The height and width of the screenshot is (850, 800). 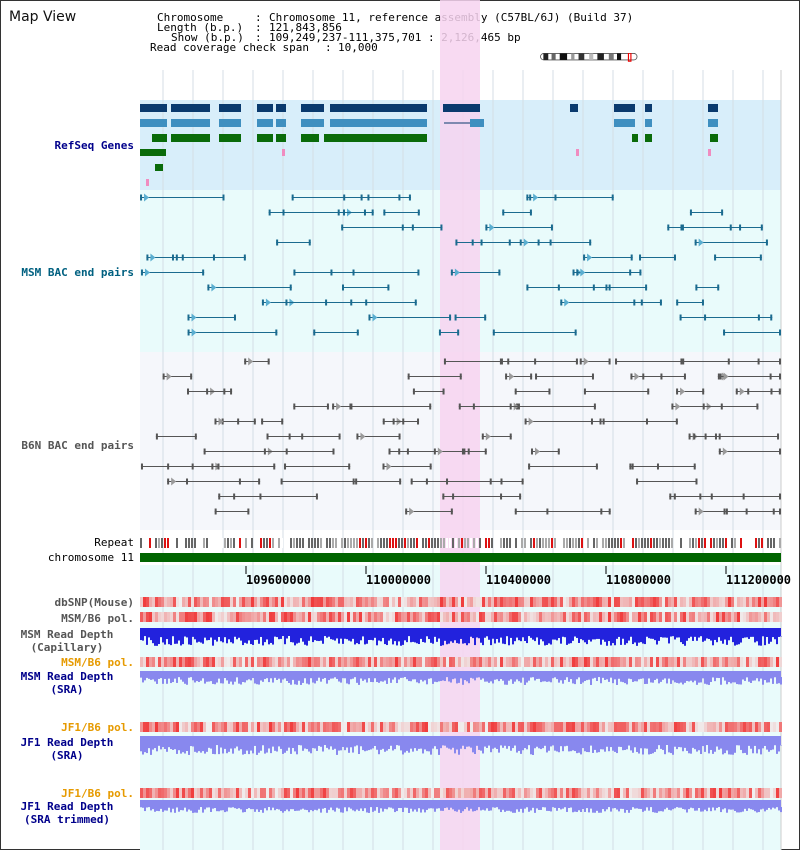 I want to click on track-label-msm-depth-sra: MSM Read Depth (SRA), so click(x=67, y=683).